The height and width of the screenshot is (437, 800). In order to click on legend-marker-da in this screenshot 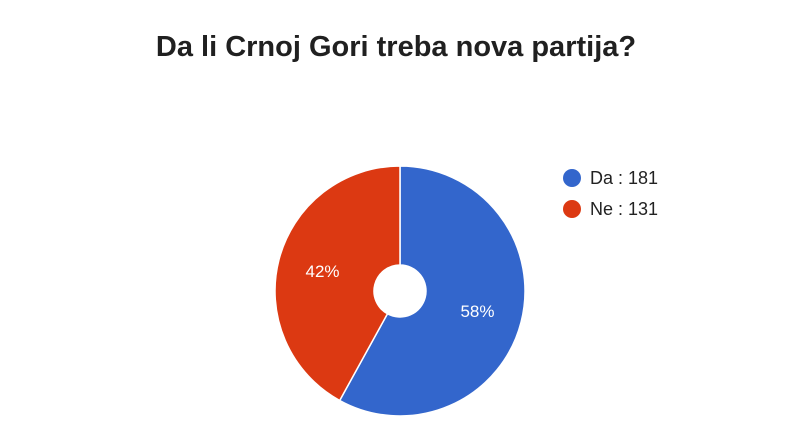, I will do `click(572, 178)`.